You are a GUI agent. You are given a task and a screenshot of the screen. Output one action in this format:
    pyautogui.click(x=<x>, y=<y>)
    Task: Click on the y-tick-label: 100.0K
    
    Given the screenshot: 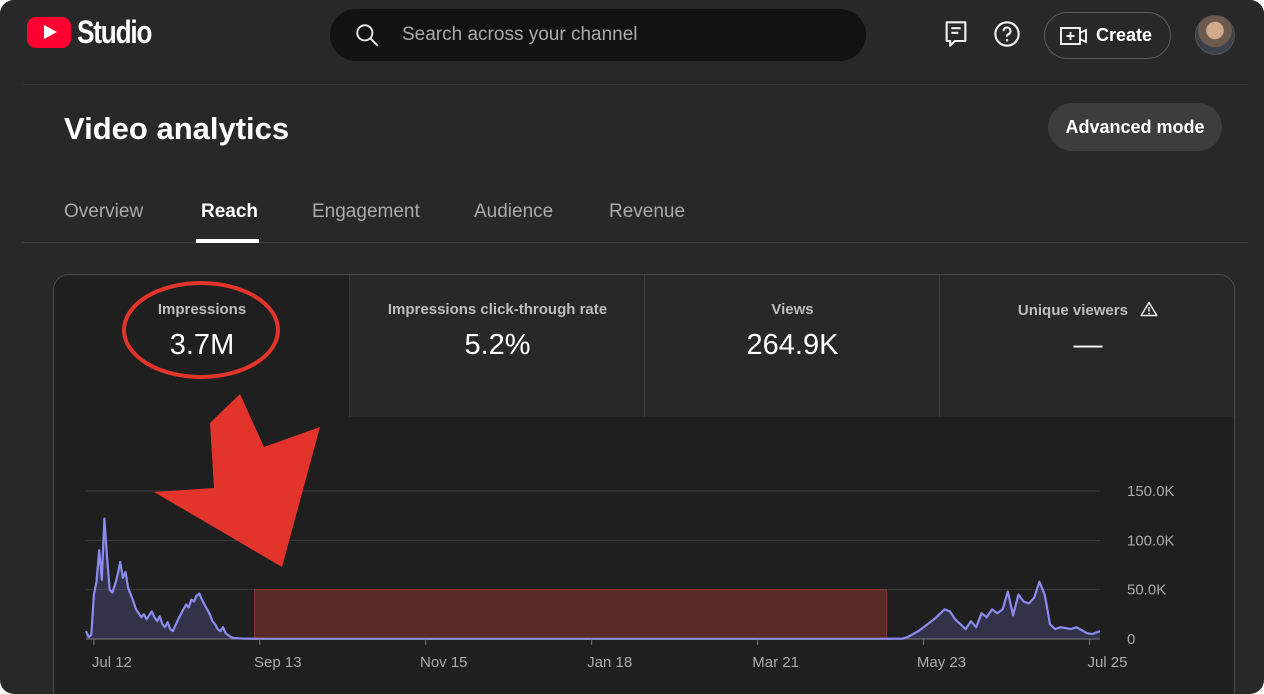 What is the action you would take?
    pyautogui.click(x=1151, y=540)
    